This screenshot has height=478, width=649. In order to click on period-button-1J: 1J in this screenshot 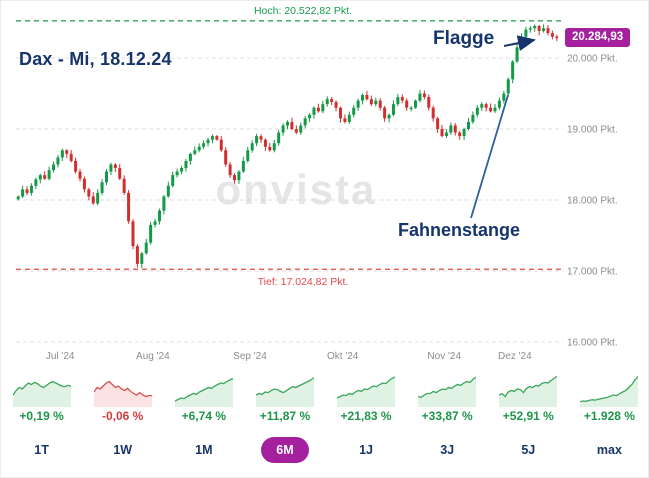, I will do `click(366, 450)`.